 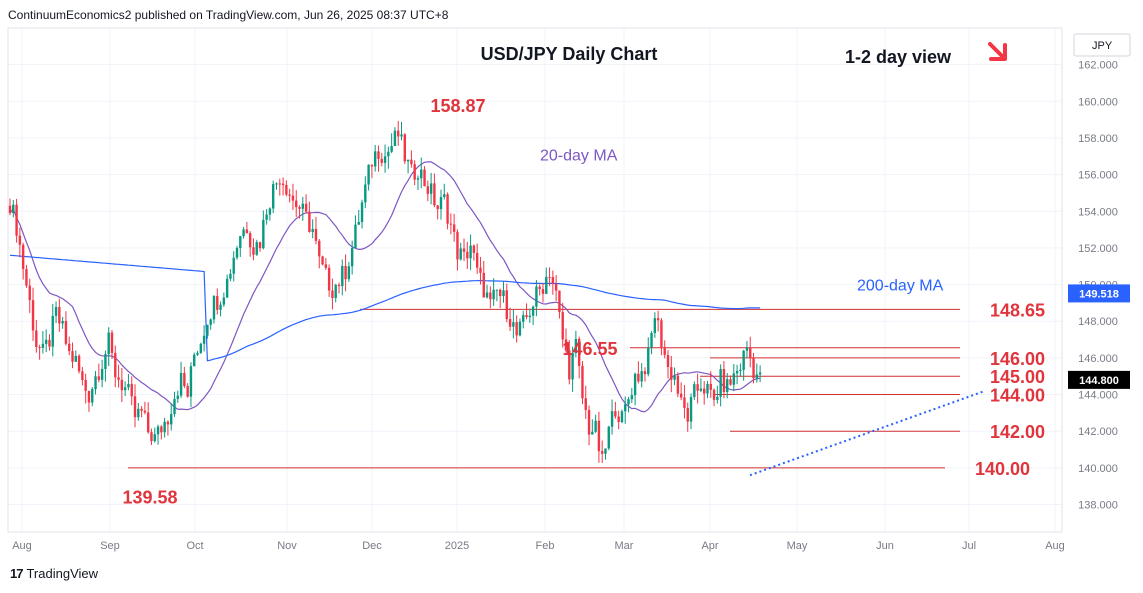 I want to click on y-tick-label: 146.000, so click(x=1098, y=359).